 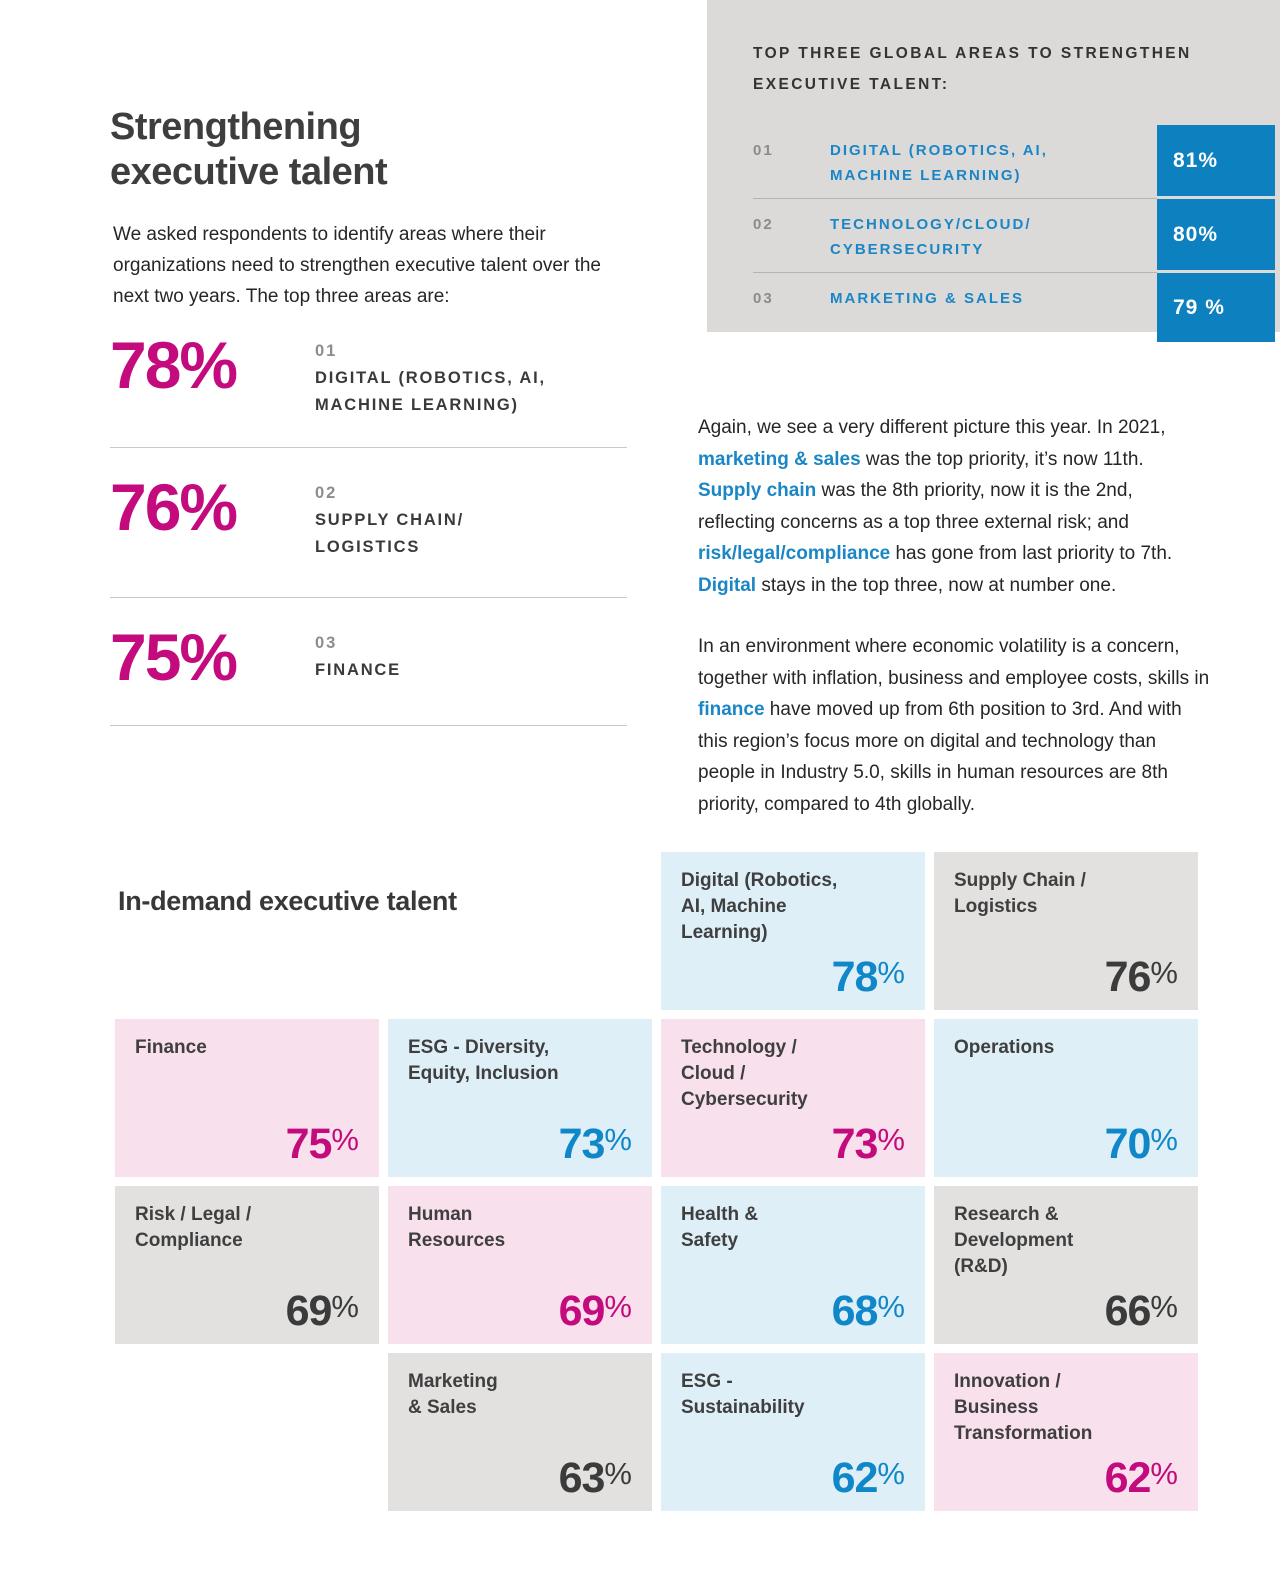 I want to click on global-box-row-main: 03 MARKETING & SALES, so click(x=955, y=309).